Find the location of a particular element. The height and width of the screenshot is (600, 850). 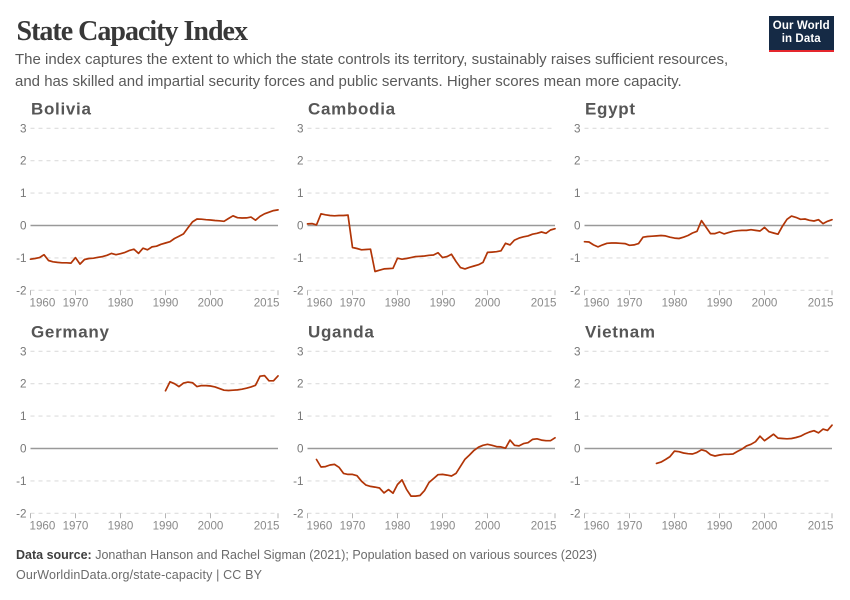

svg-text: Vietnam is located at coordinates (620, 332).